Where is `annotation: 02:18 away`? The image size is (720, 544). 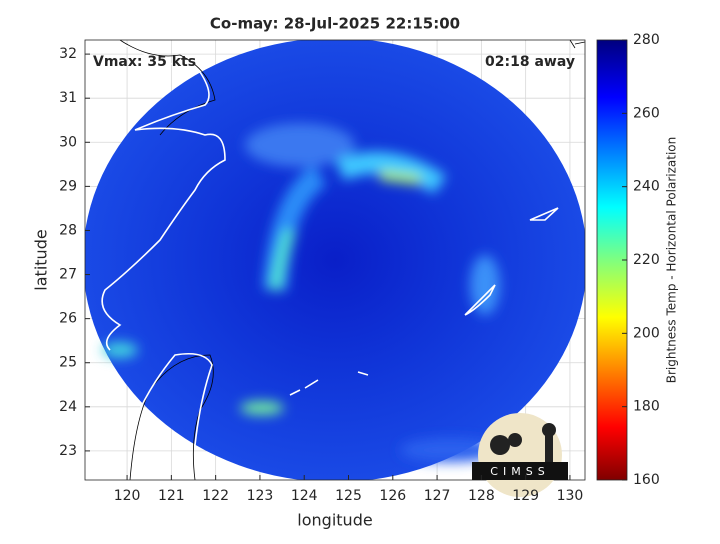
annotation: 02:18 away is located at coordinates (530, 62).